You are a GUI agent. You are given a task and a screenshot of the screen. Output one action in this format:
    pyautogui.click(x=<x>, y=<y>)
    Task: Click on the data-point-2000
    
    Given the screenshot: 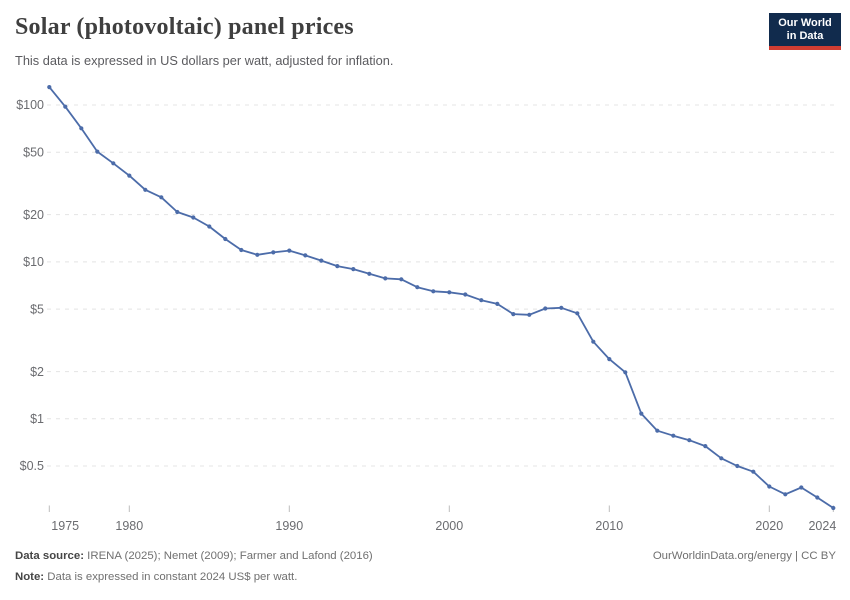 What is the action you would take?
    pyautogui.click(x=449, y=292)
    